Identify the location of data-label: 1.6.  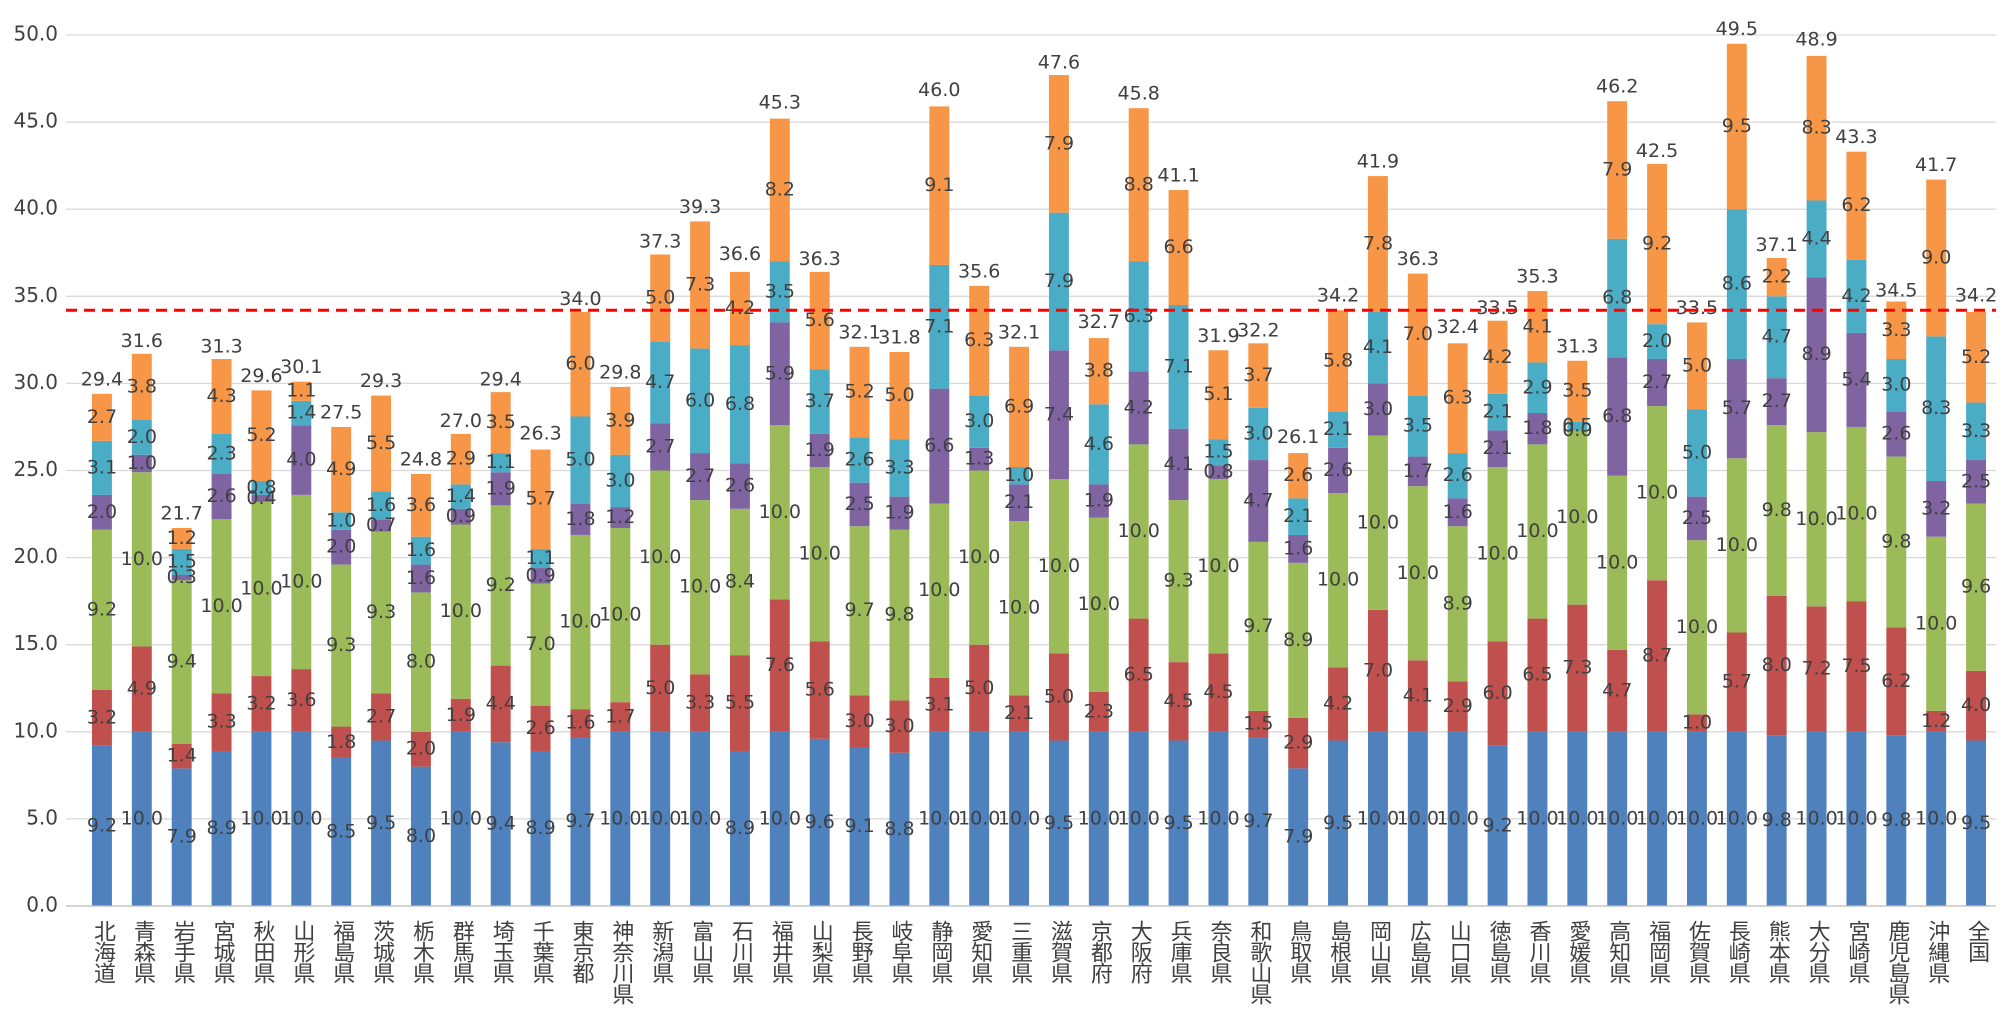
(381, 505).